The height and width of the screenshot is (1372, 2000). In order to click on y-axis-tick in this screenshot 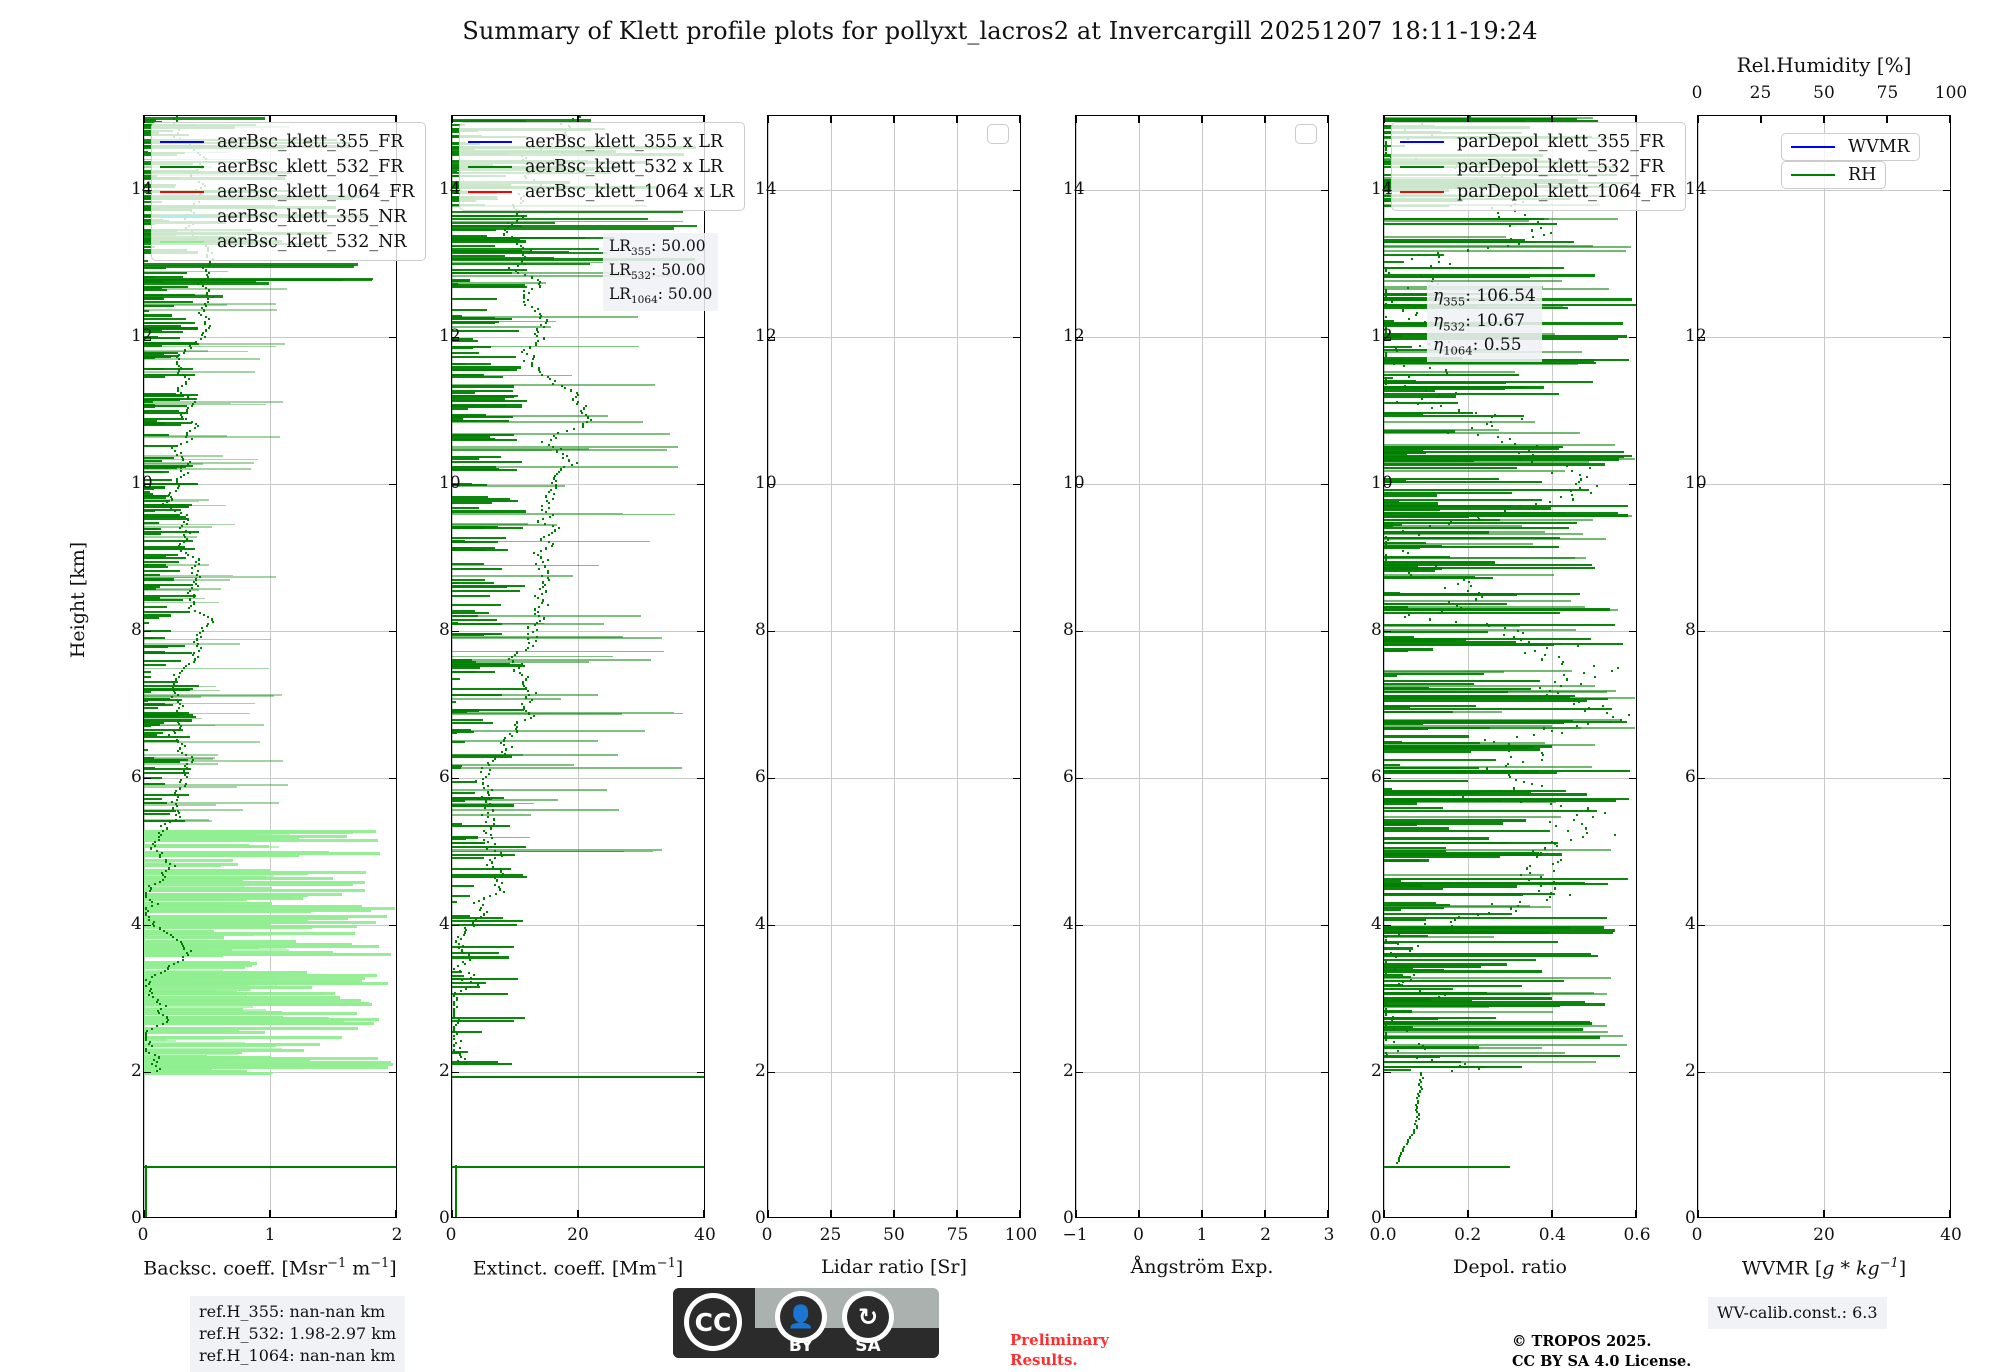, I will do `click(1701, 190)`.